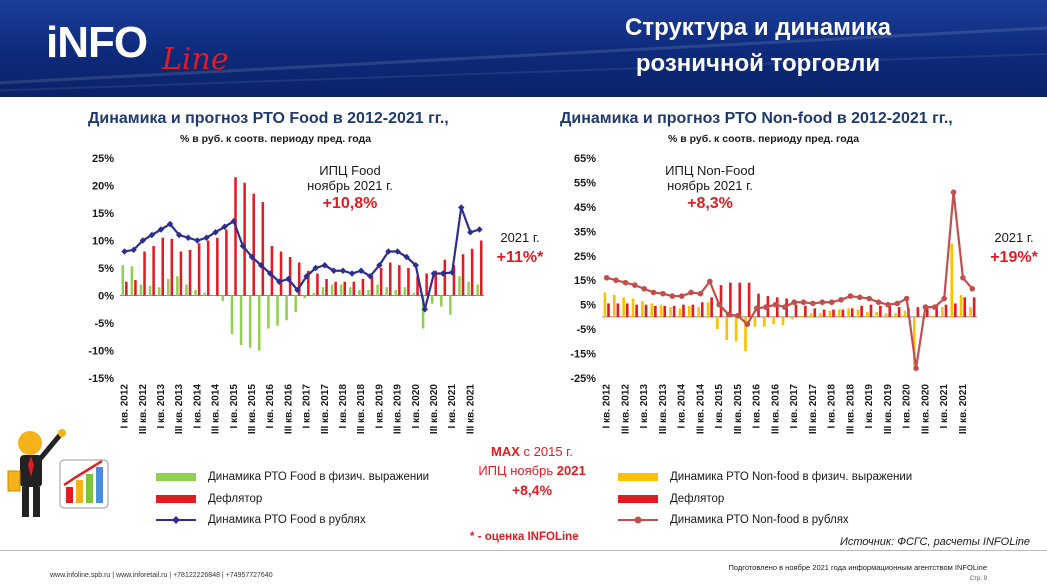 The height and width of the screenshot is (588, 1047). I want to click on x-tick-label: III кв. 2018, so click(361, 409).